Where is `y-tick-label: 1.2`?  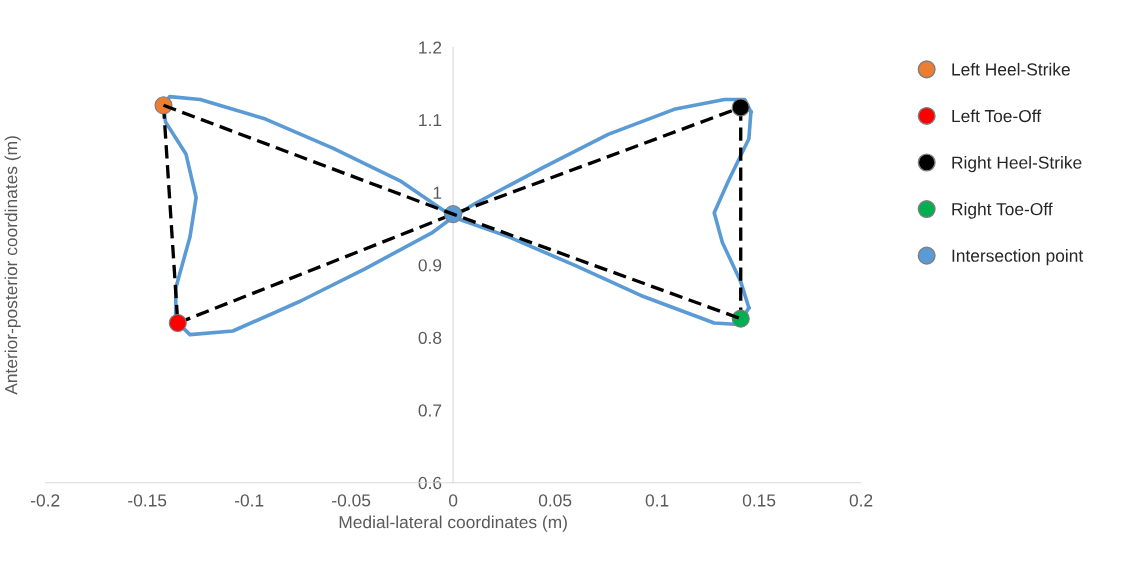
y-tick-label: 1.2 is located at coordinates (430, 47).